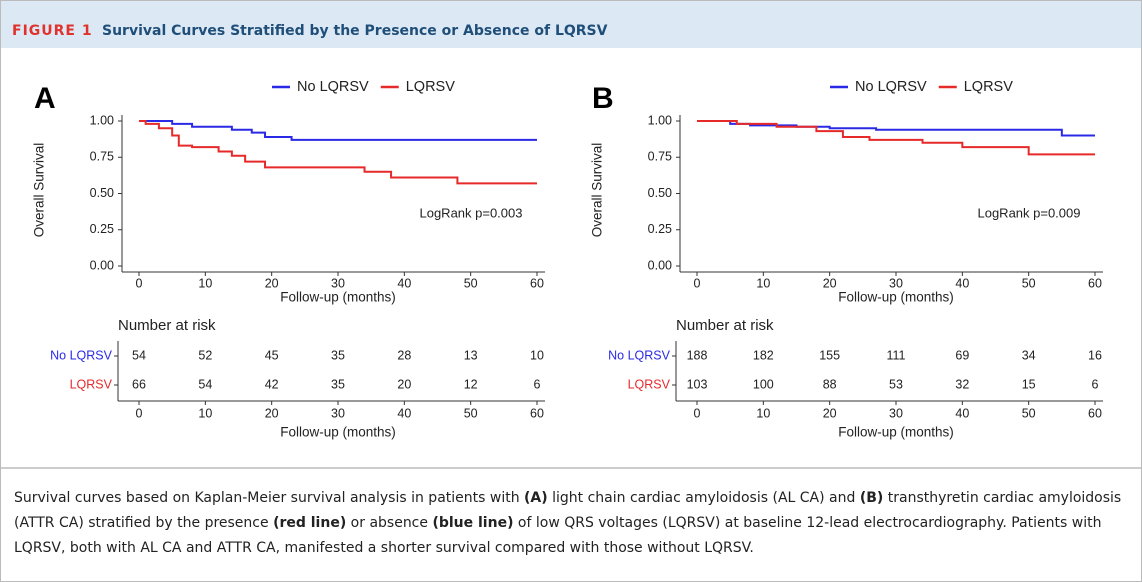  What do you see at coordinates (471, 384) in the screenshot?
I see `risk-count: 12` at bounding box center [471, 384].